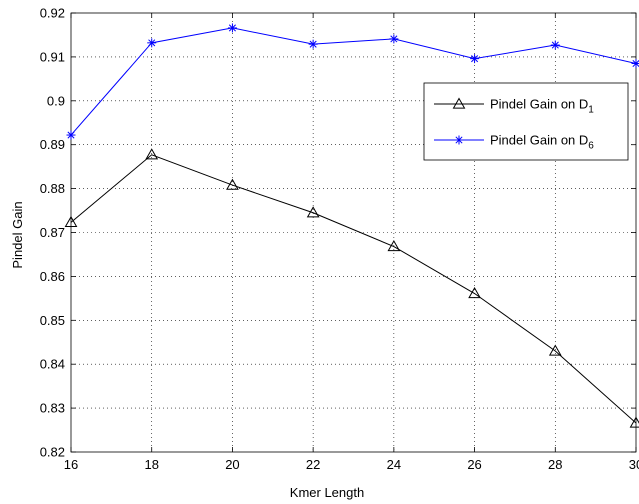 The width and height of the screenshot is (639, 504). I want to click on legend-item-2: Pindel Gain on D6, so click(514, 142).